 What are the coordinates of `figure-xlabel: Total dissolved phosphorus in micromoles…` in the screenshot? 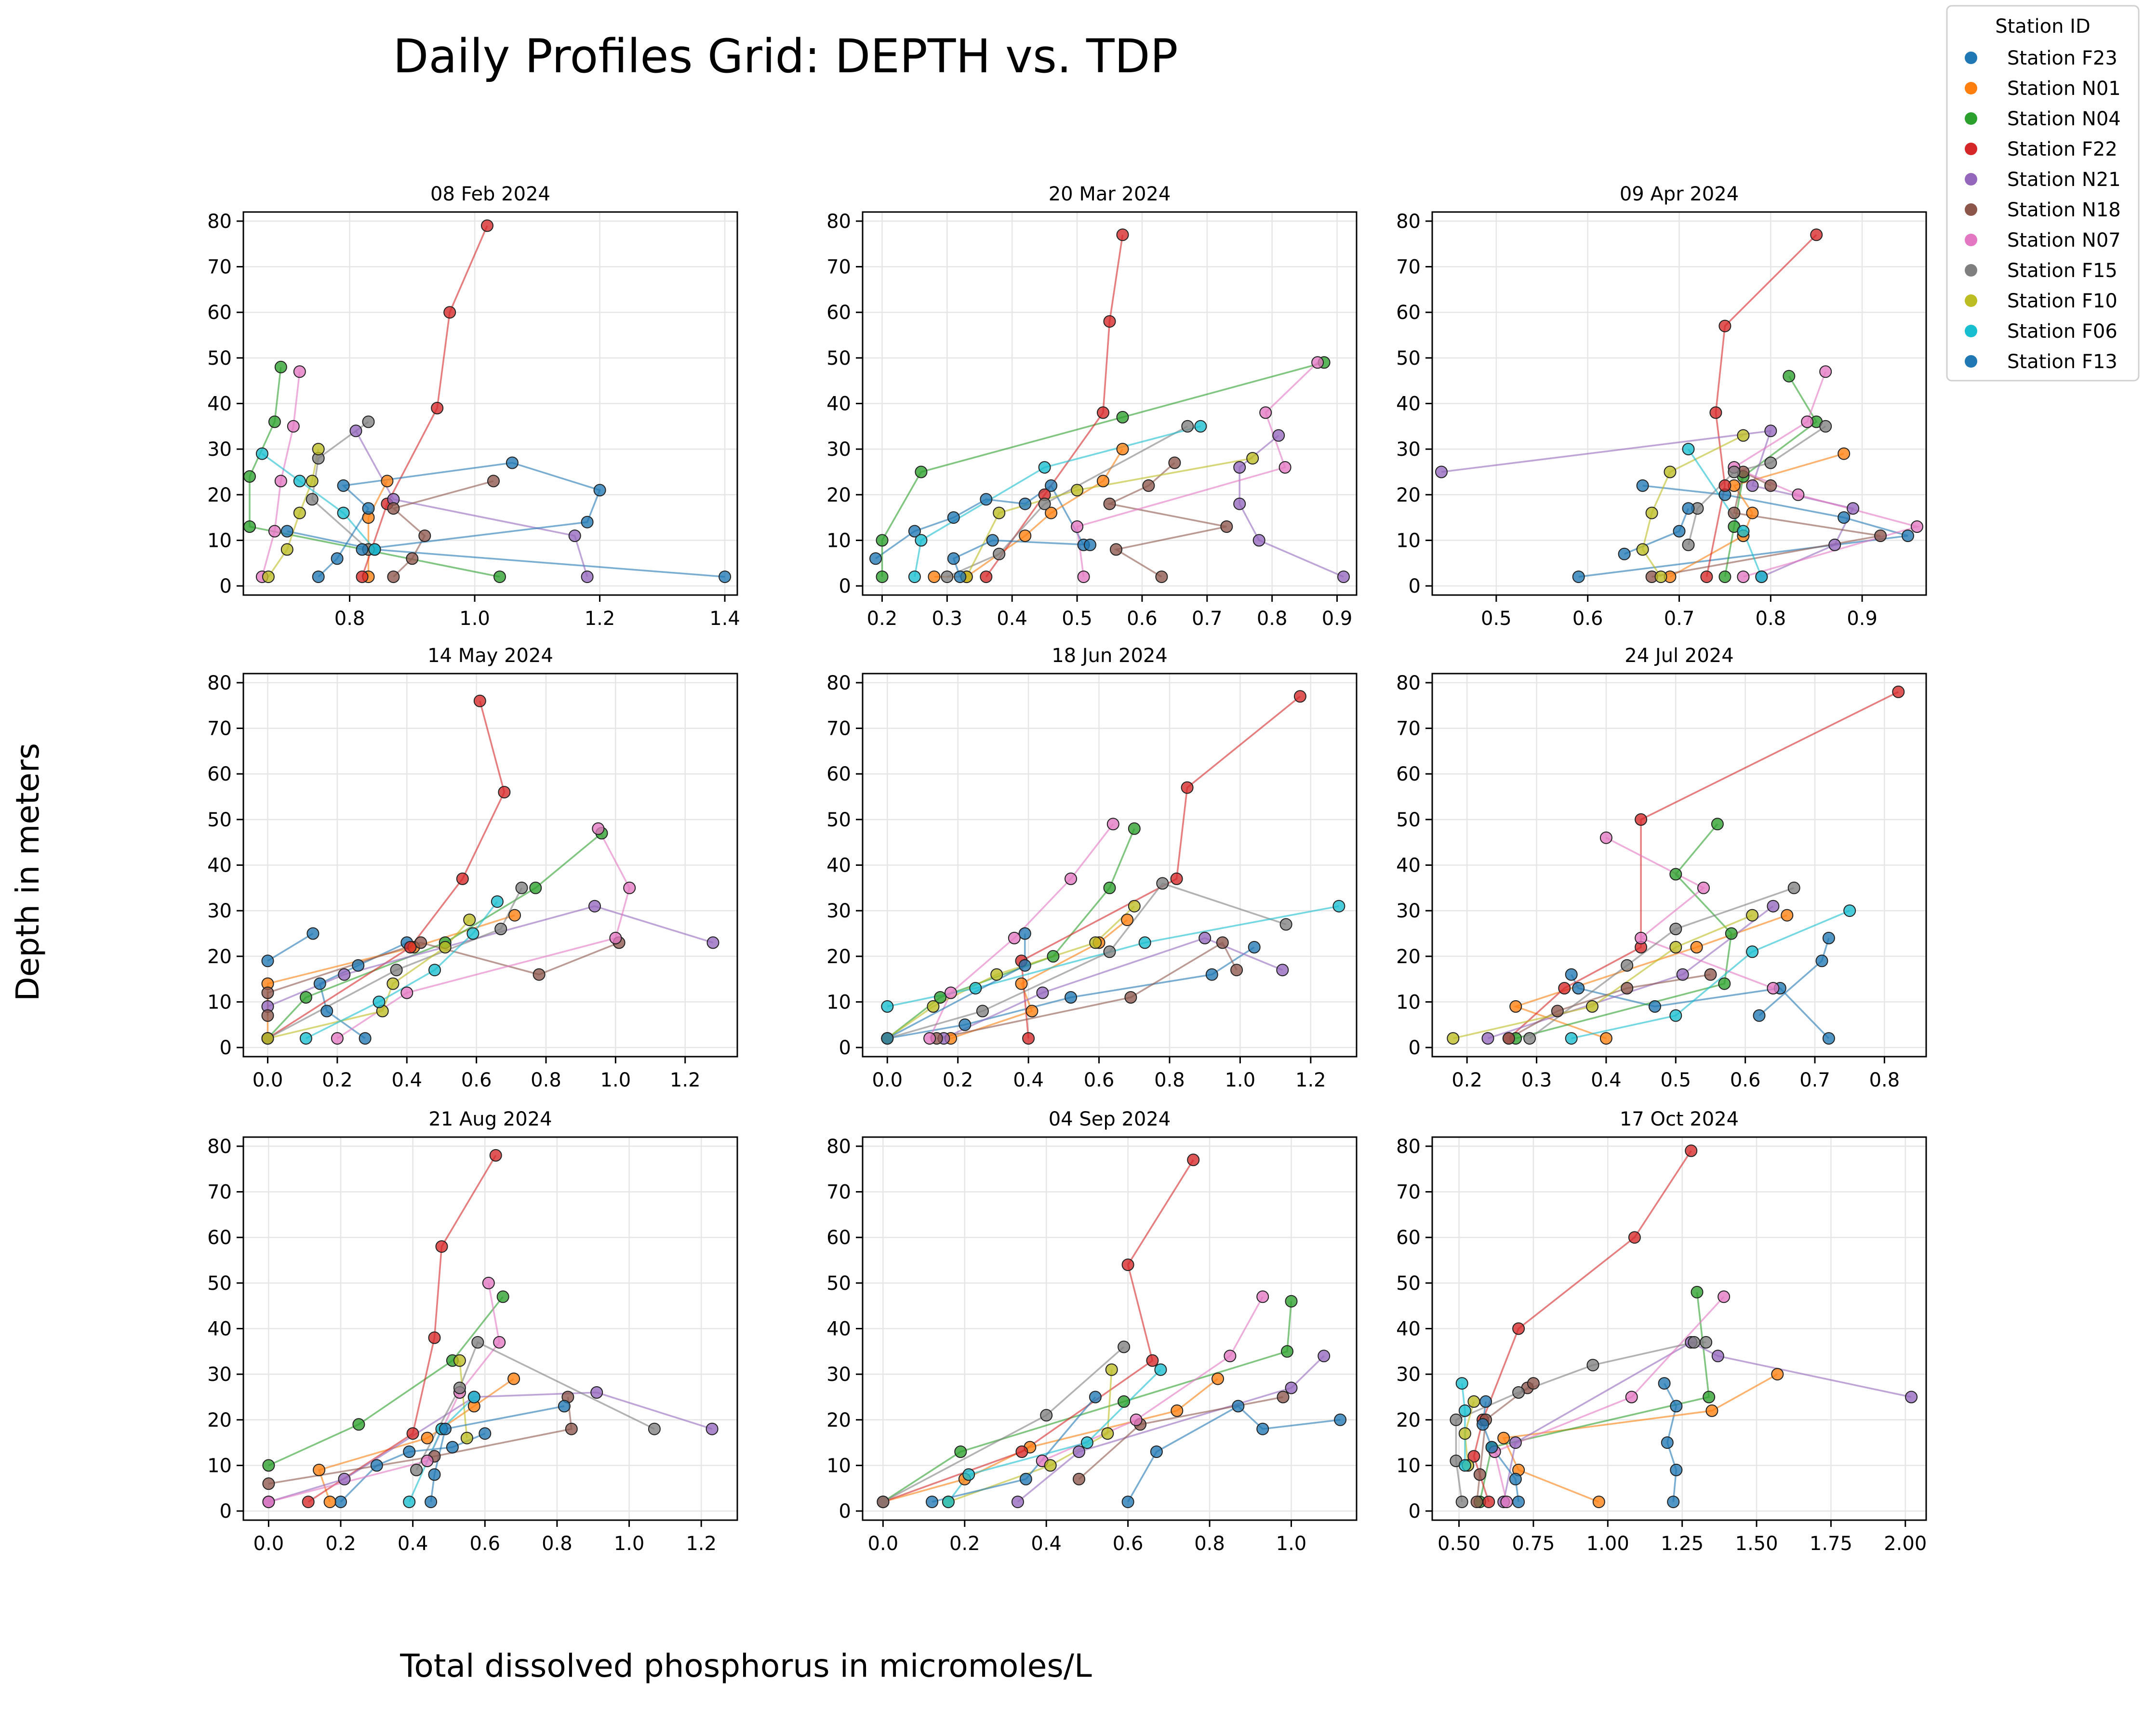 It's located at (746, 1665).